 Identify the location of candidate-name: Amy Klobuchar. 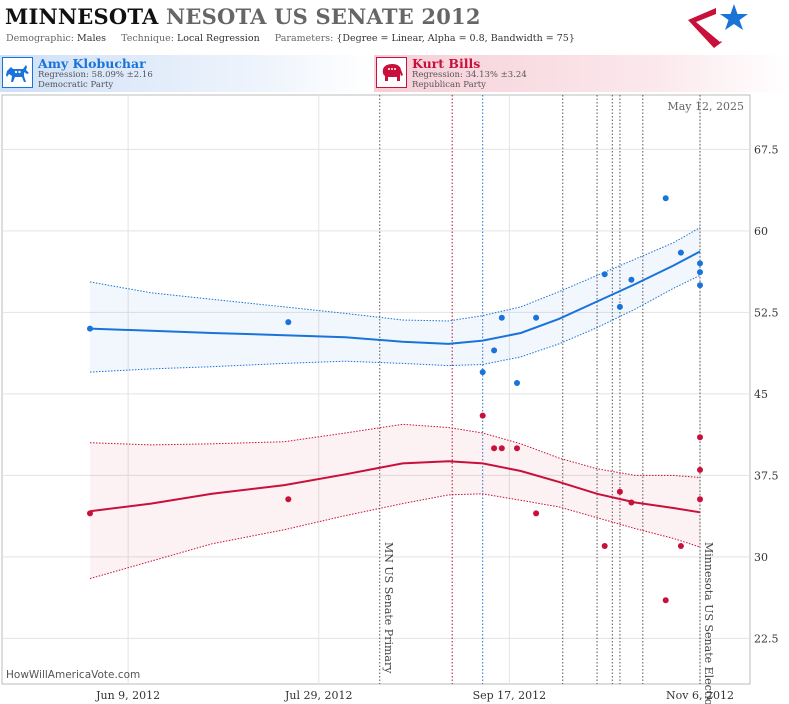
(92, 63).